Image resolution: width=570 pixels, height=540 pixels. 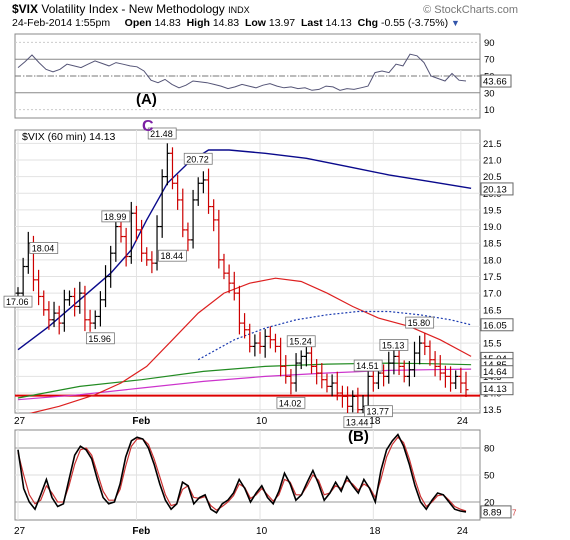 I want to click on open-value: 14.83, so click(x=167, y=23).